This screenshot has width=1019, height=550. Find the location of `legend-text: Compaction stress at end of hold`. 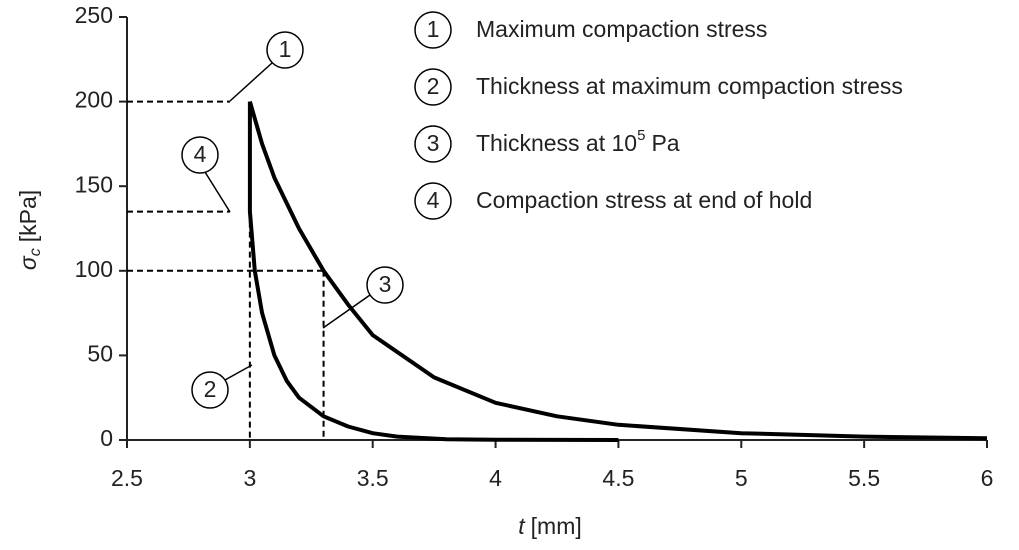

legend-text: Compaction stress at end of hold is located at coordinates (644, 200).